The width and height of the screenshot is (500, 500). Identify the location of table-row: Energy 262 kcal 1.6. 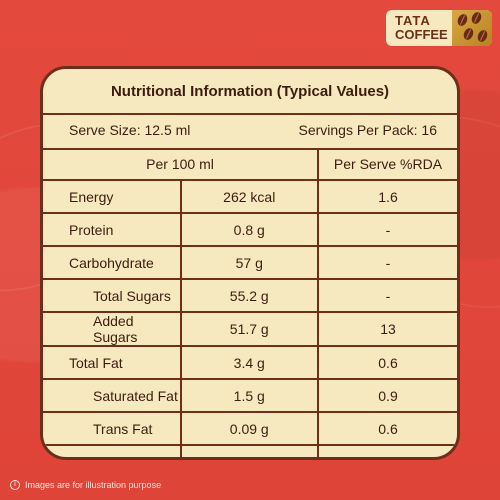
(250, 197).